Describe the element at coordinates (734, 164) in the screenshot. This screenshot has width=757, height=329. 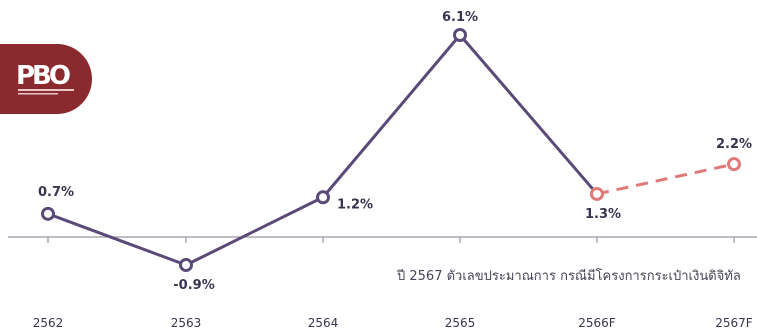
I see `data-point-2567F` at that location.